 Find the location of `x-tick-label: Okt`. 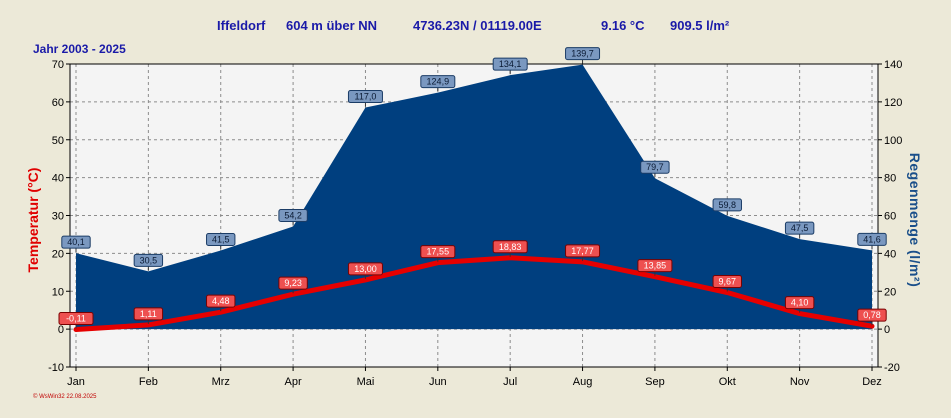

x-tick-label: Okt is located at coordinates (727, 382).